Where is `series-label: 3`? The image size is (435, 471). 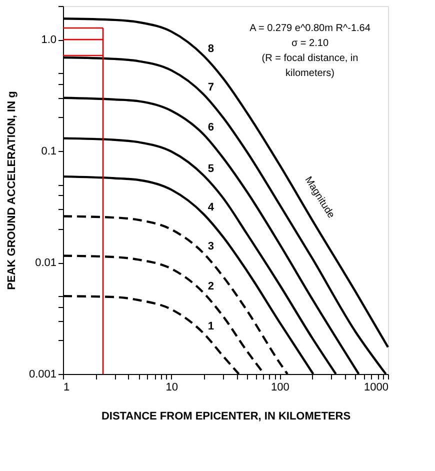
series-label: 3 is located at coordinates (211, 246).